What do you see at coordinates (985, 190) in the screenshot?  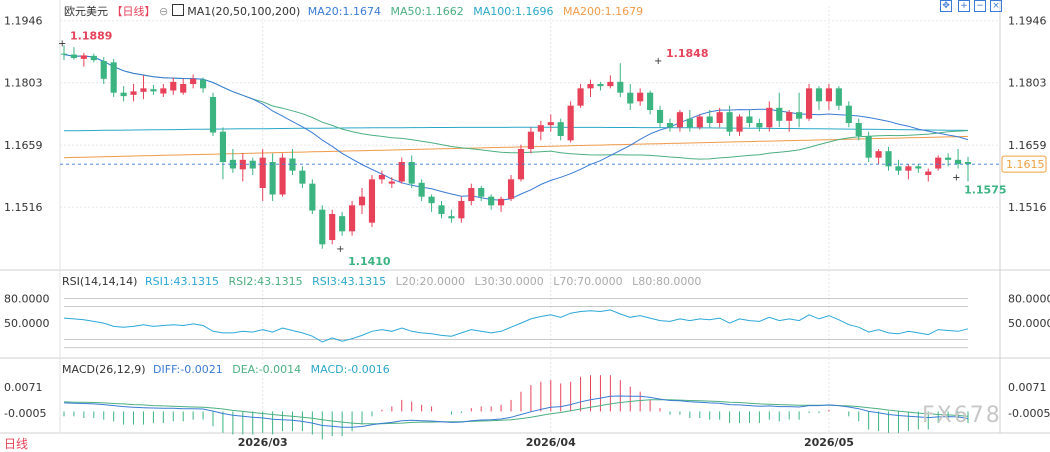 I see `extreme-label: 1.1575` at bounding box center [985, 190].